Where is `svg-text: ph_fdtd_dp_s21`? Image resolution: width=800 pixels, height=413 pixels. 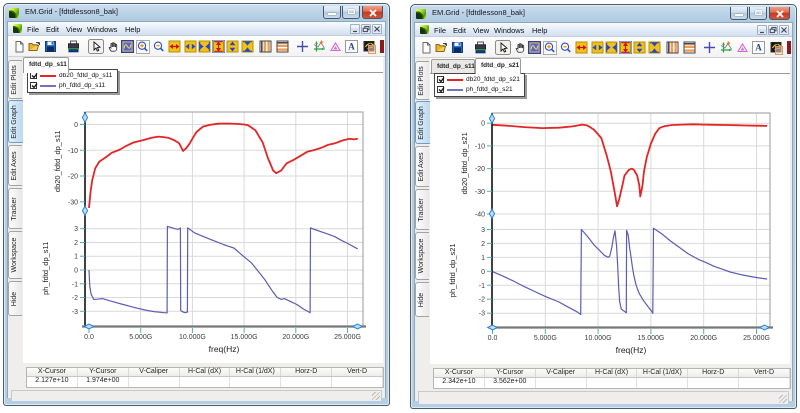 svg-text: ph_fdtd_dp_s21 is located at coordinates (452, 270).